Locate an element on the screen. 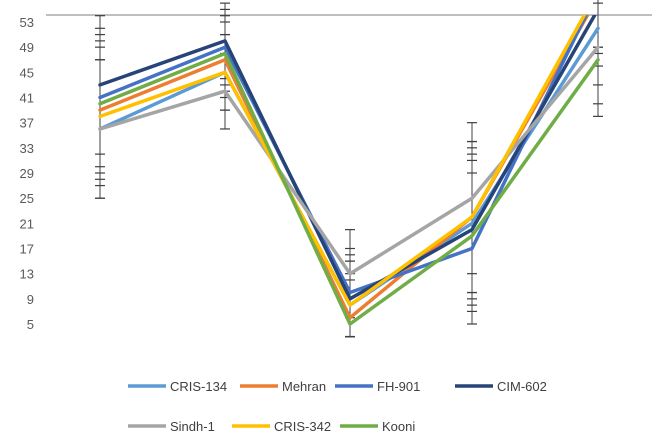 This screenshot has height=437, width=652. legend-item: CIM-602 is located at coordinates (501, 386).